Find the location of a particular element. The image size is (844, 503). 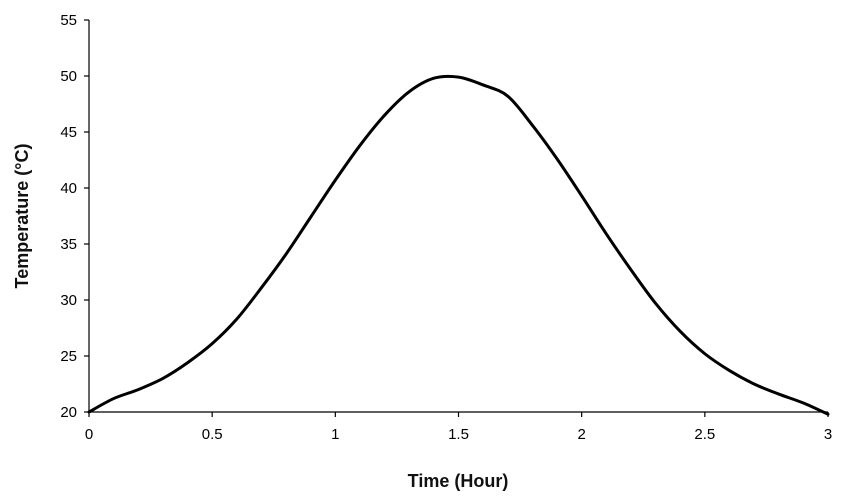

x-tick-label: 3 is located at coordinates (828, 434).